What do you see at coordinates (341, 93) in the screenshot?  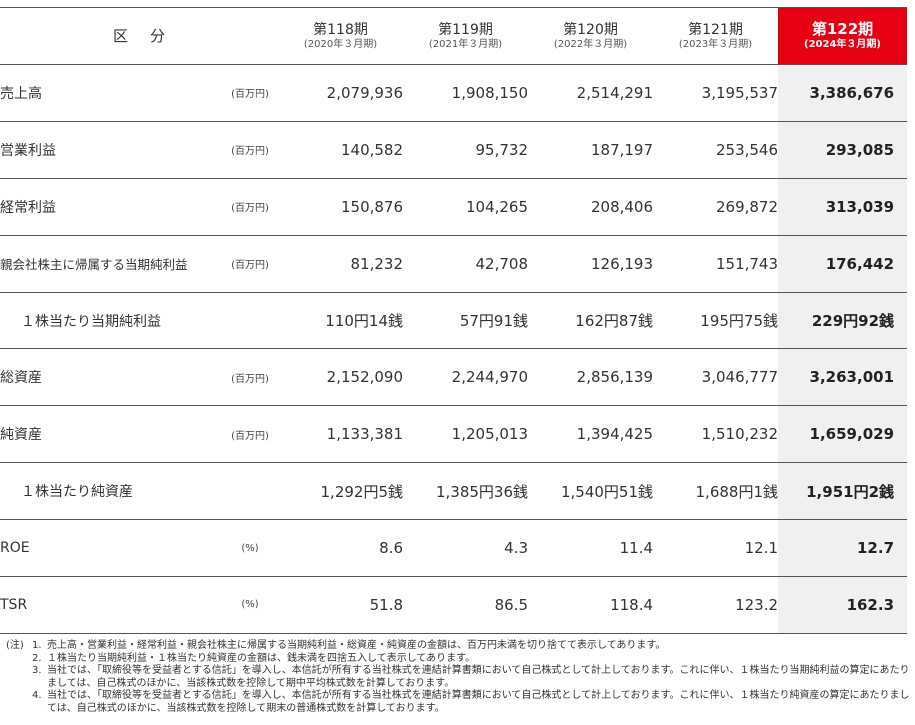 I see `value-cell: 2,079,936` at bounding box center [341, 93].